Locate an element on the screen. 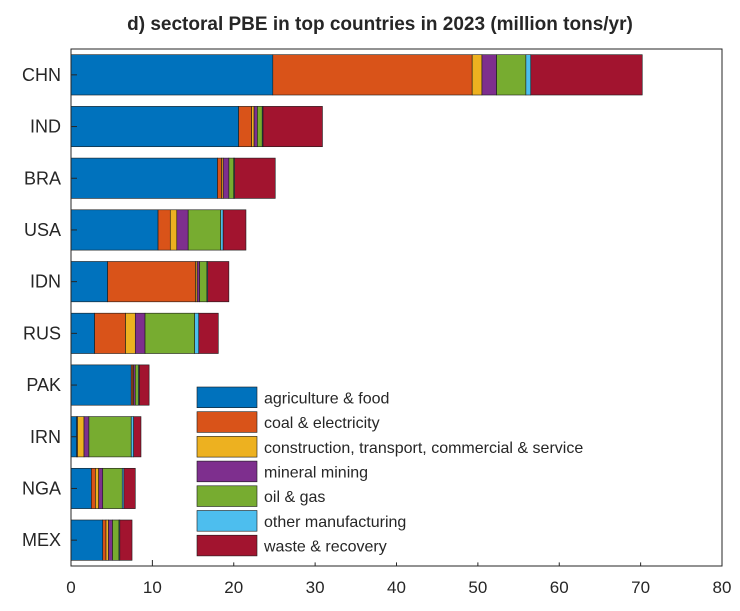 The height and width of the screenshot is (611, 740). category-label-ind: IND is located at coordinates (45, 127).